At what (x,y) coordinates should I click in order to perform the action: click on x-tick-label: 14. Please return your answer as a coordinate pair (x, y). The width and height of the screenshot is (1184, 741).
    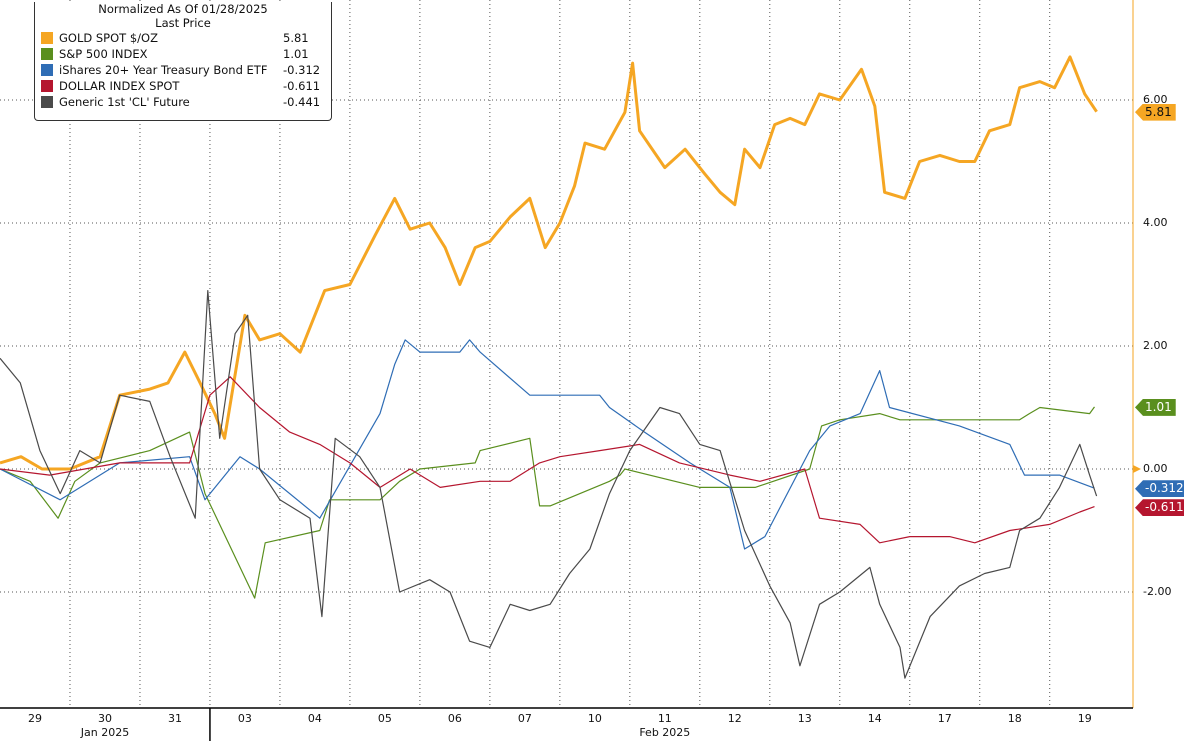
    Looking at the image, I should click on (874, 718).